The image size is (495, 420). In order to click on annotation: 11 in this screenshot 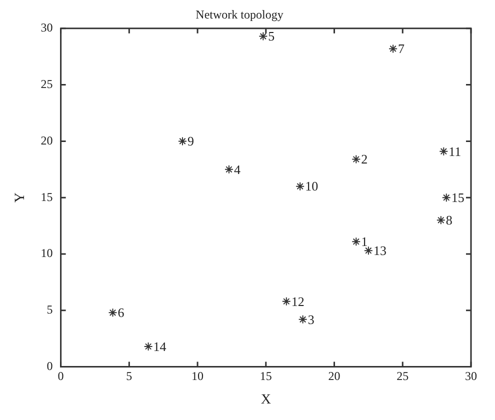, I will do `click(455, 151)`.